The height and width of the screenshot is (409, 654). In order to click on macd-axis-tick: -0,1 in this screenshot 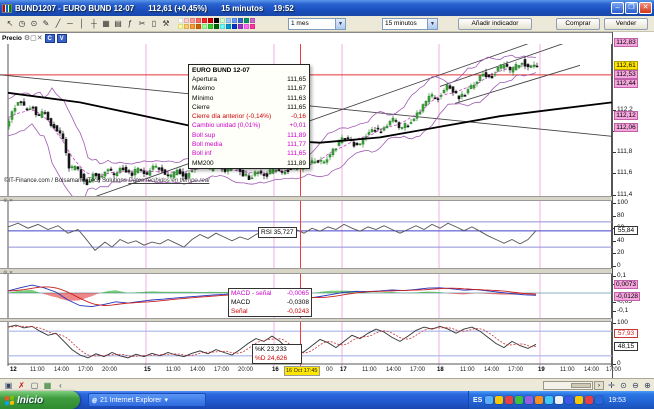, I will do `click(620, 310)`.